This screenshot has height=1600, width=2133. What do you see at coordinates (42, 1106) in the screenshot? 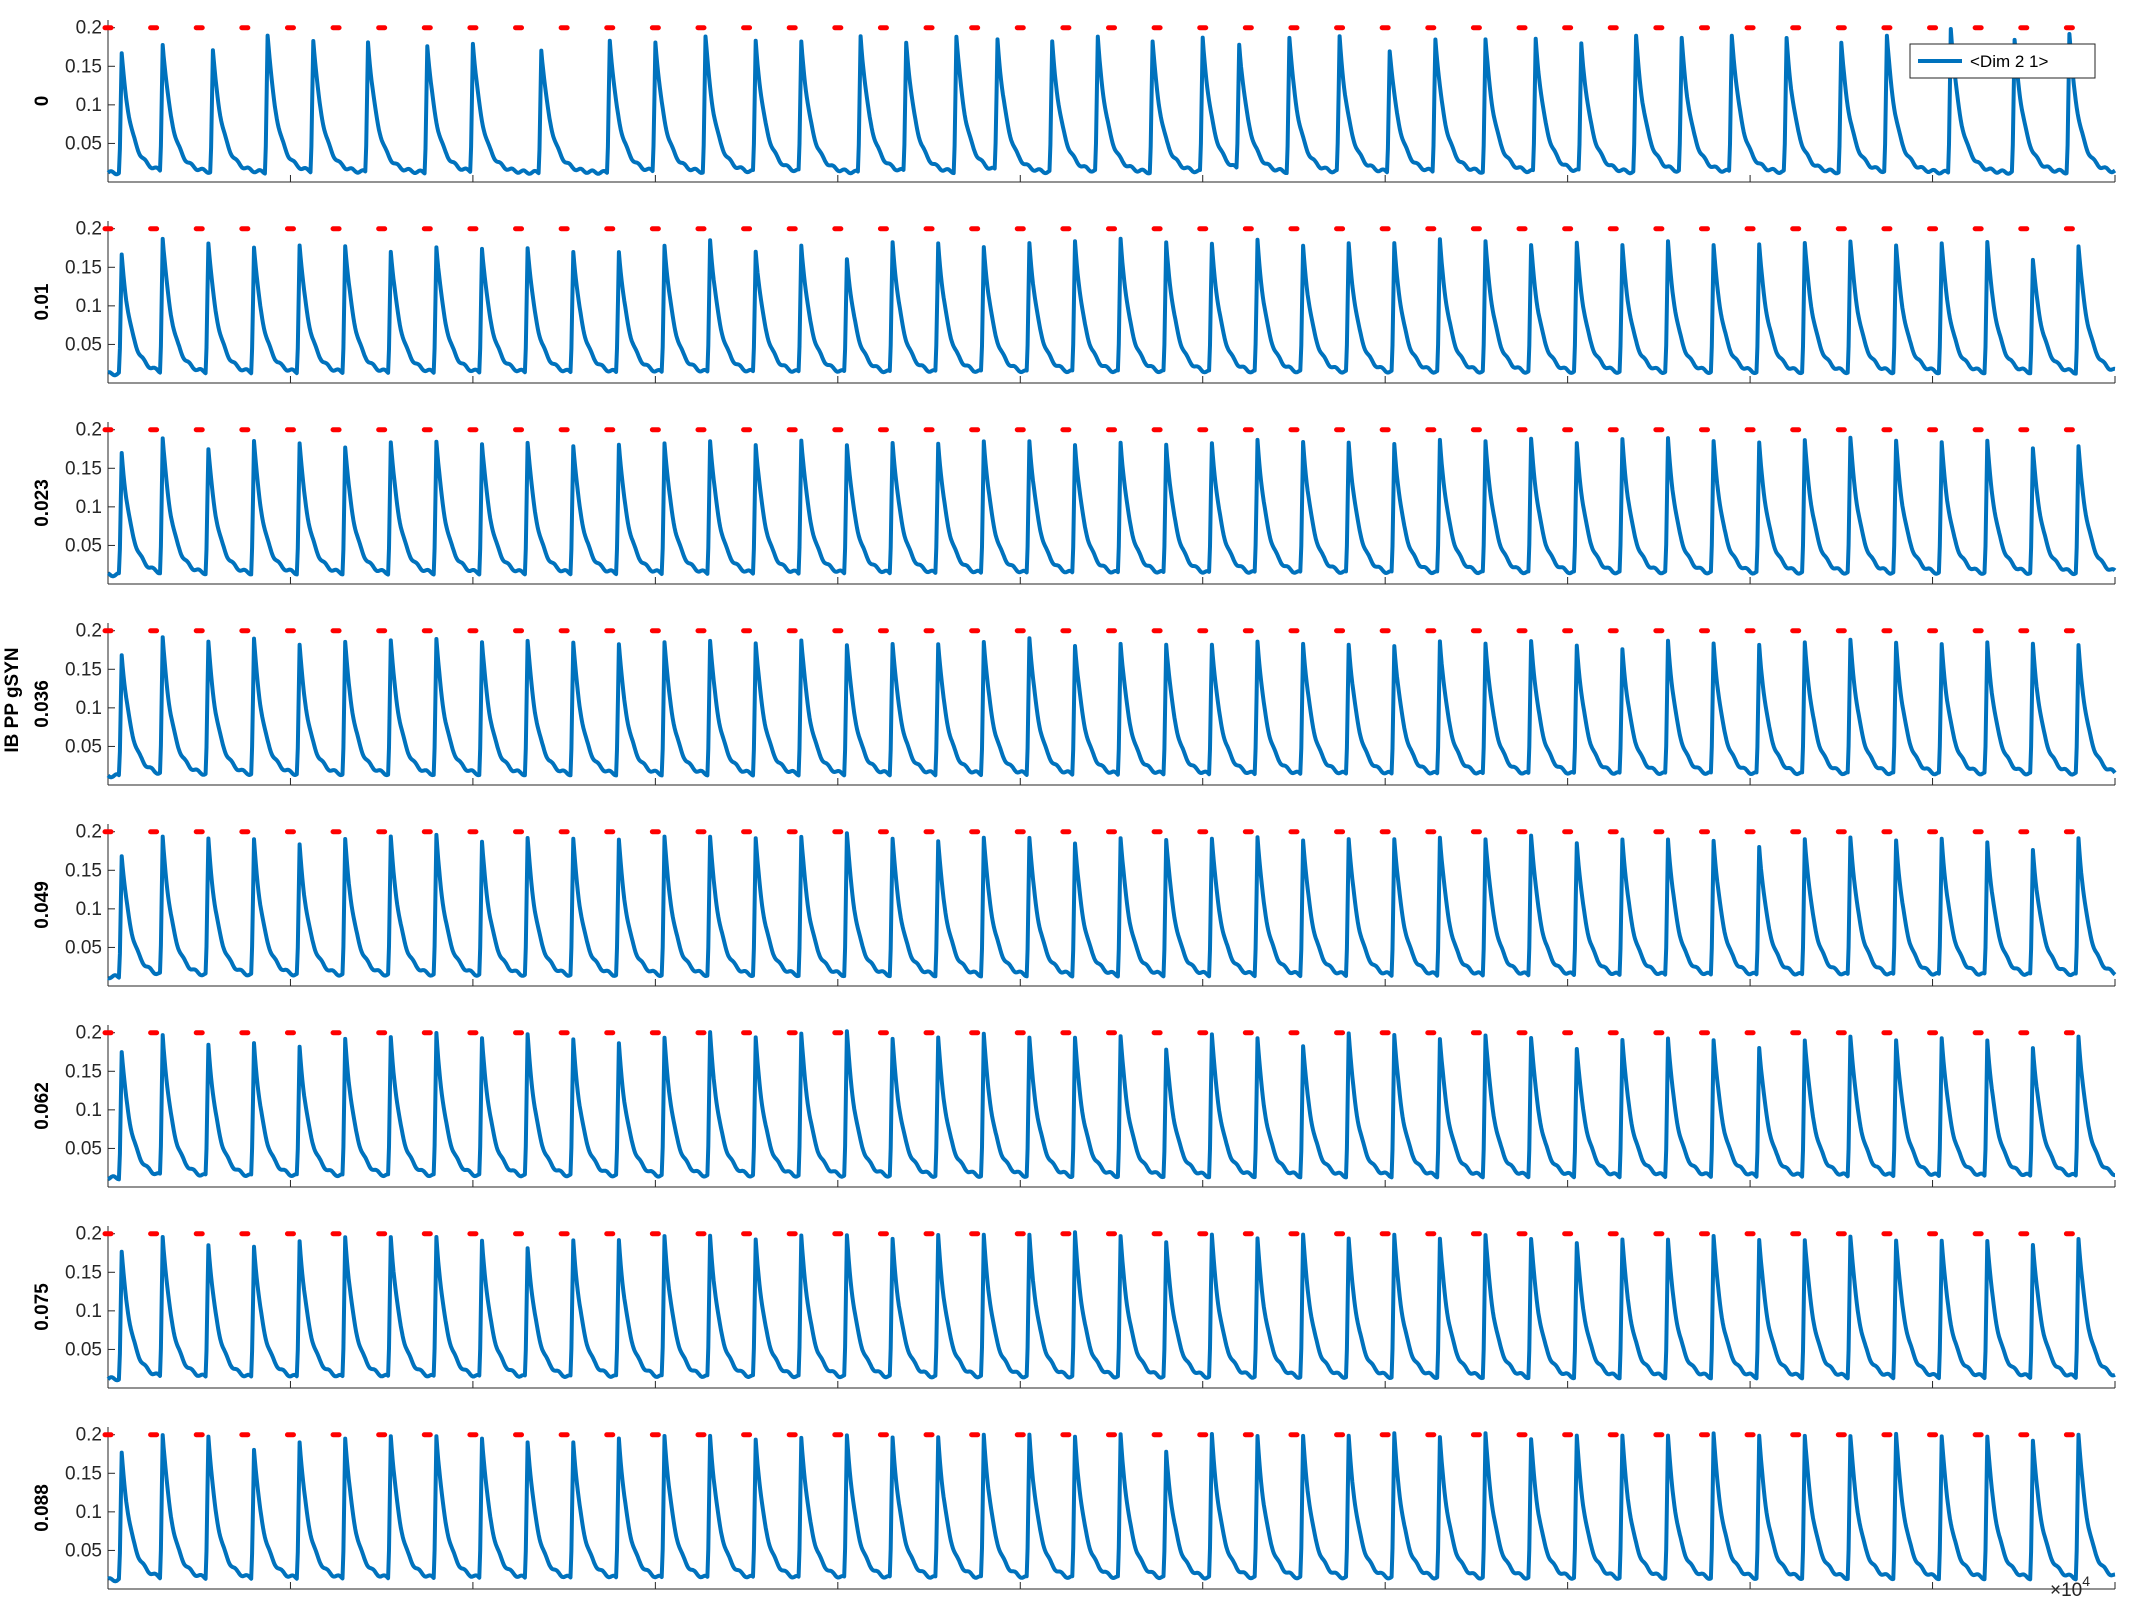
I see `panel-label: 0.062` at bounding box center [42, 1106].